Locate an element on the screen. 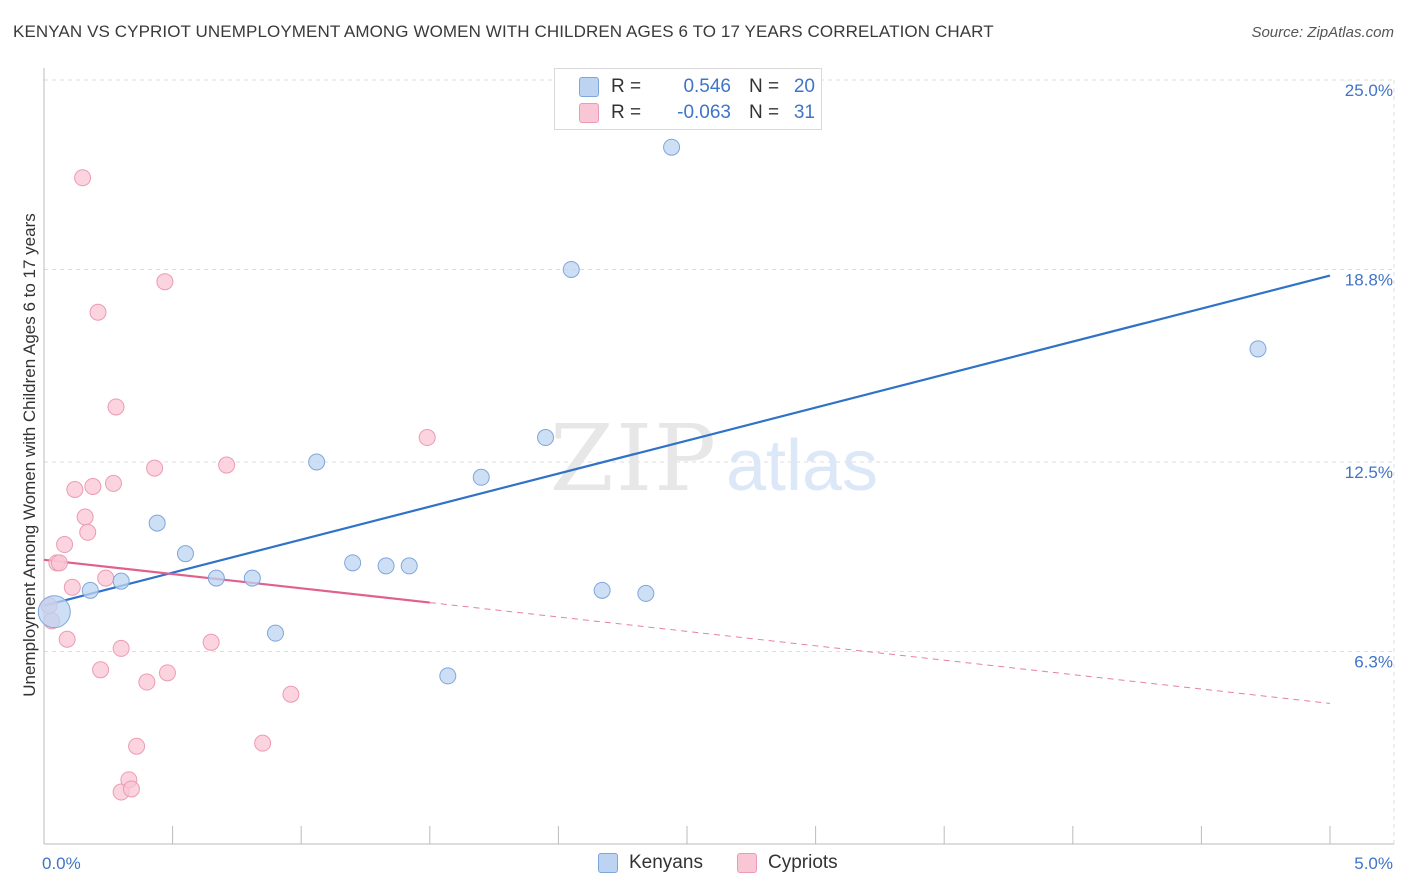 The image size is (1406, 892). legend-item-kenyans: Kenyans is located at coordinates (650, 863).